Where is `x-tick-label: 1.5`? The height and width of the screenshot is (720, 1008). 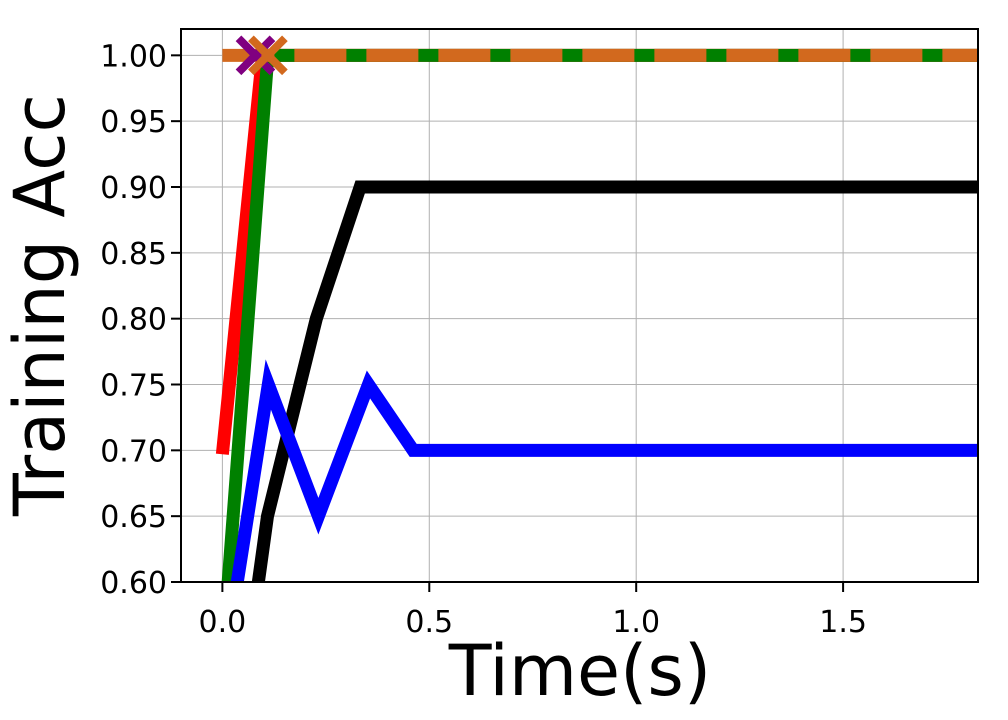 x-tick-label: 1.5 is located at coordinates (843, 622).